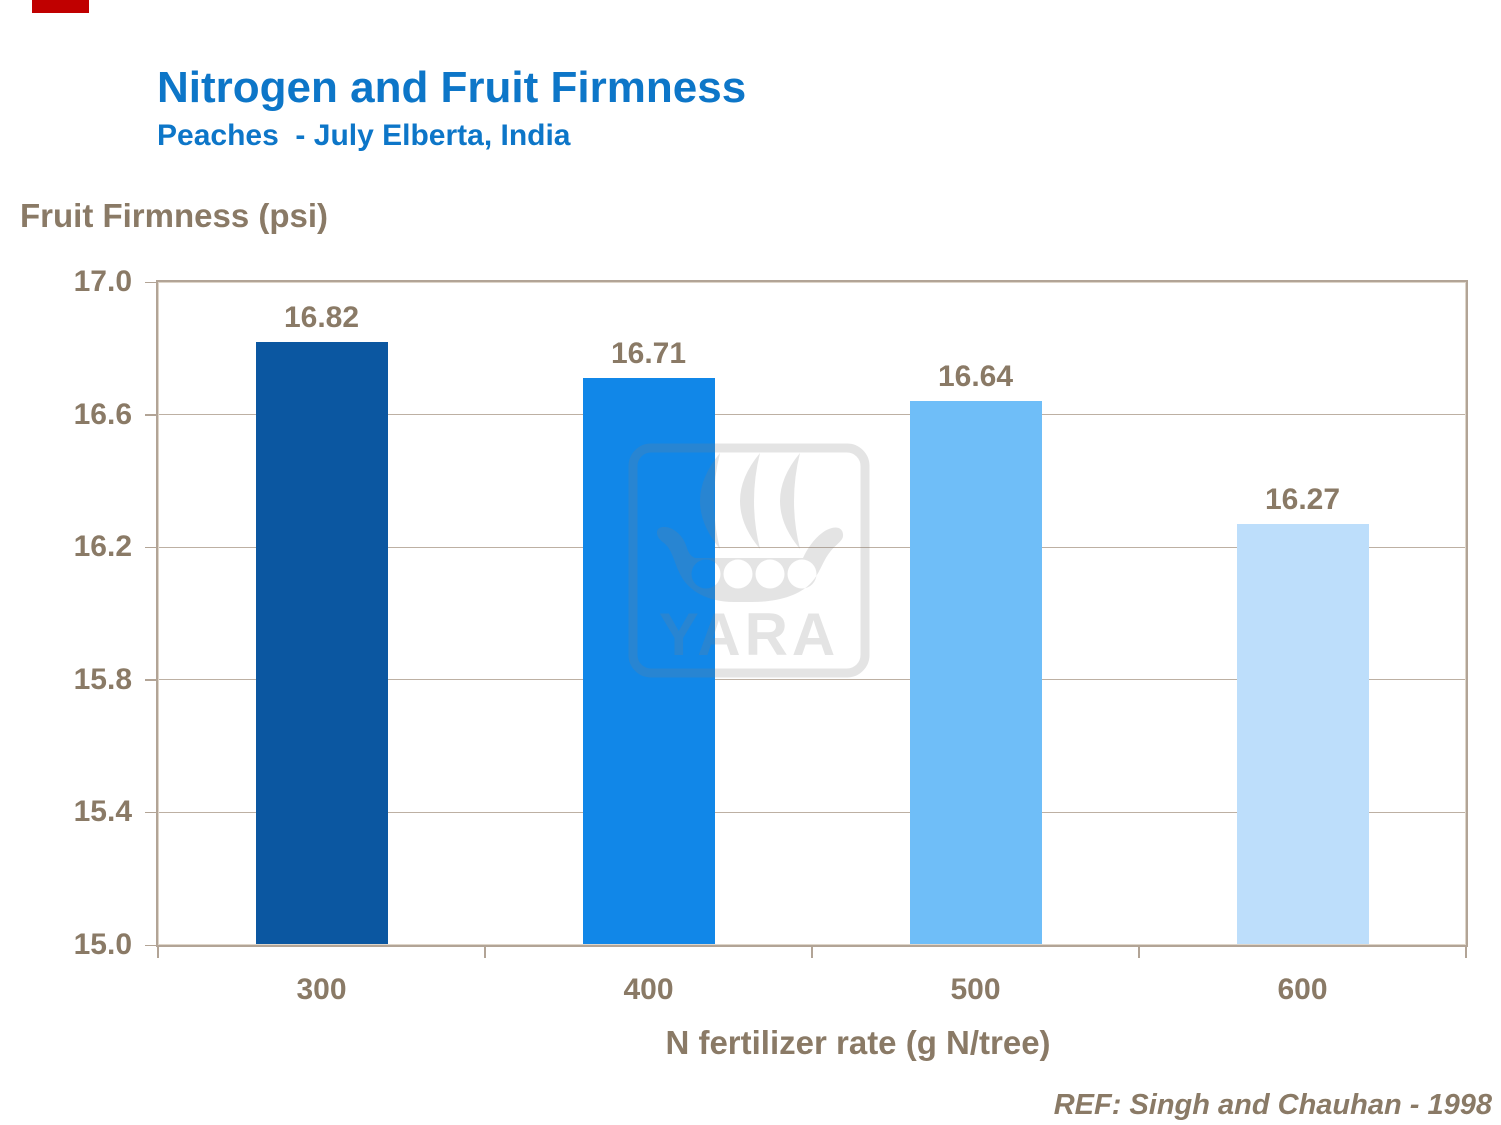 The width and height of the screenshot is (1501, 1125). I want to click on bar-value-label: 16.27, so click(1302, 499).